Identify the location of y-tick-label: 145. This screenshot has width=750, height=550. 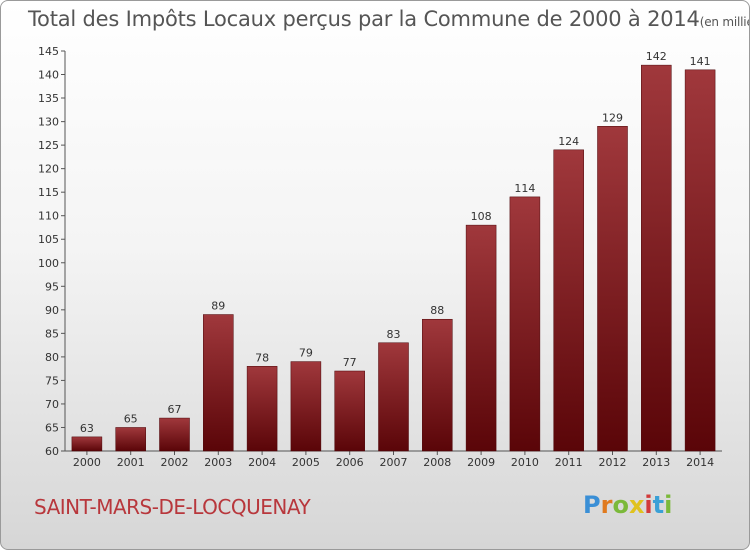
(48, 51).